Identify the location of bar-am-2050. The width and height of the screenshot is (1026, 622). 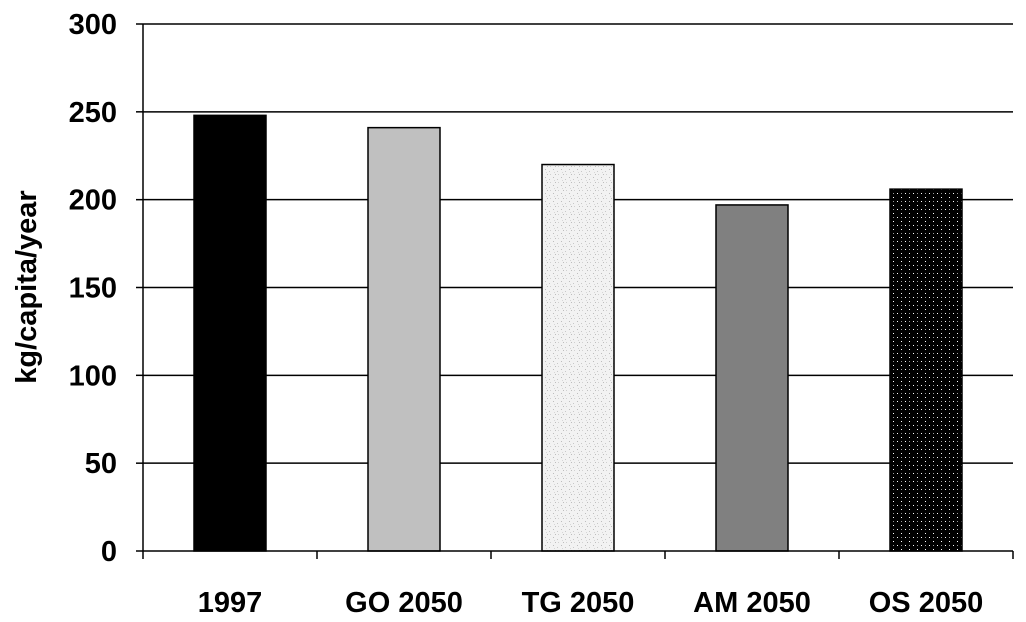
(752, 378).